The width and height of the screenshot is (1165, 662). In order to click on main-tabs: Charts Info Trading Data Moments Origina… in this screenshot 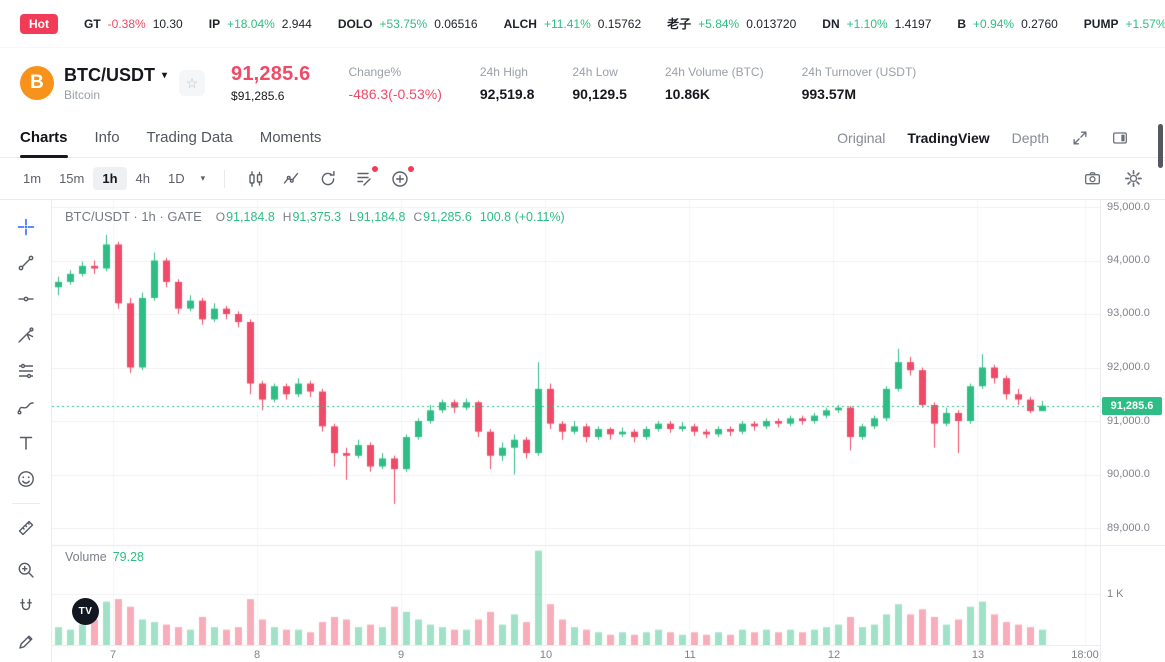, I will do `click(582, 138)`.